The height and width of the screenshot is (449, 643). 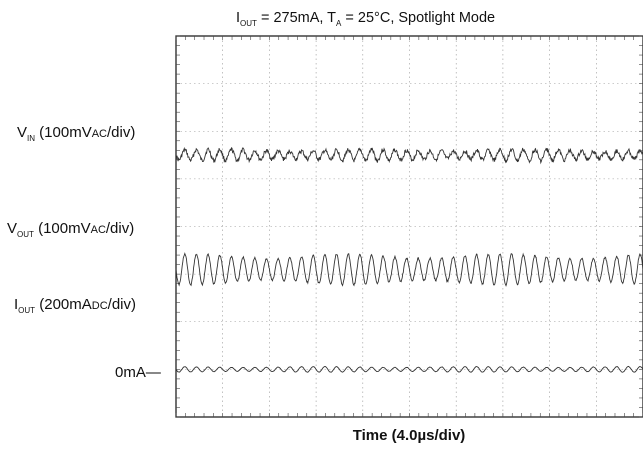 I want to click on vout-trace, so click(x=409, y=269).